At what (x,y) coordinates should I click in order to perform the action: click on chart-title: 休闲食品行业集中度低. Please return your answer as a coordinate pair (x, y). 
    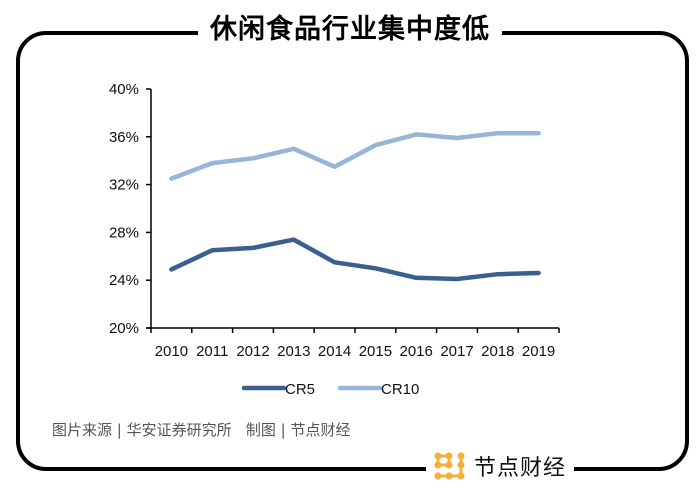
    Looking at the image, I should click on (350, 30).